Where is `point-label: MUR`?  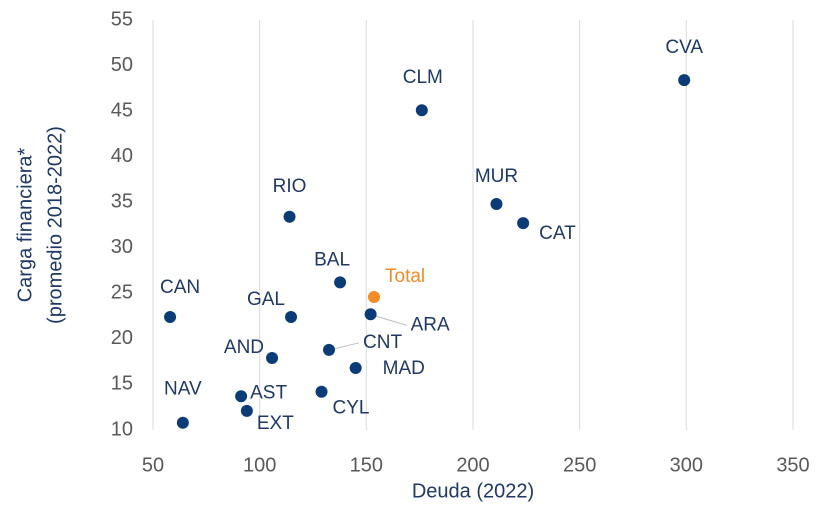 point-label: MUR is located at coordinates (496, 176).